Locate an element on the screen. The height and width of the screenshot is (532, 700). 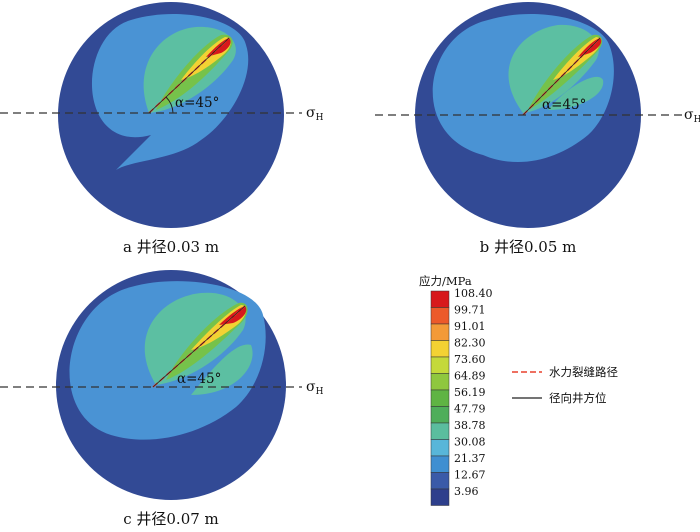
colorbar-tick-label: 56.19 is located at coordinates (470, 392).